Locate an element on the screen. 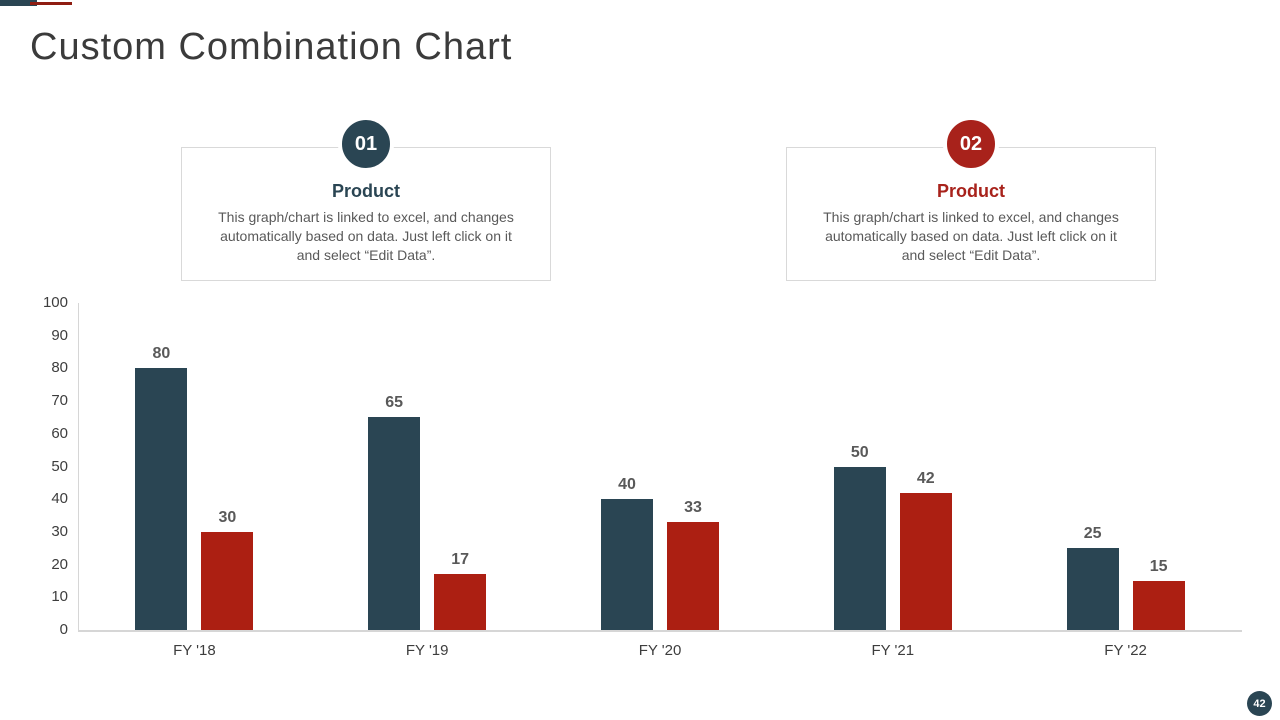  bar-value-label: 40 is located at coordinates (627, 485).